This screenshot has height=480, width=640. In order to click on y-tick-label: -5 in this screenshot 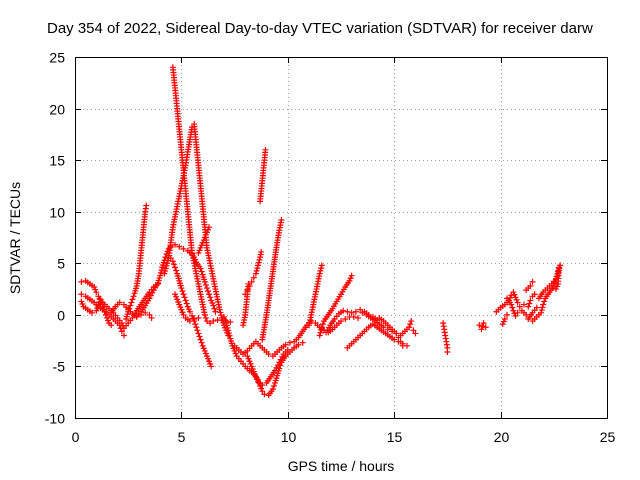, I will do `click(59, 367)`.